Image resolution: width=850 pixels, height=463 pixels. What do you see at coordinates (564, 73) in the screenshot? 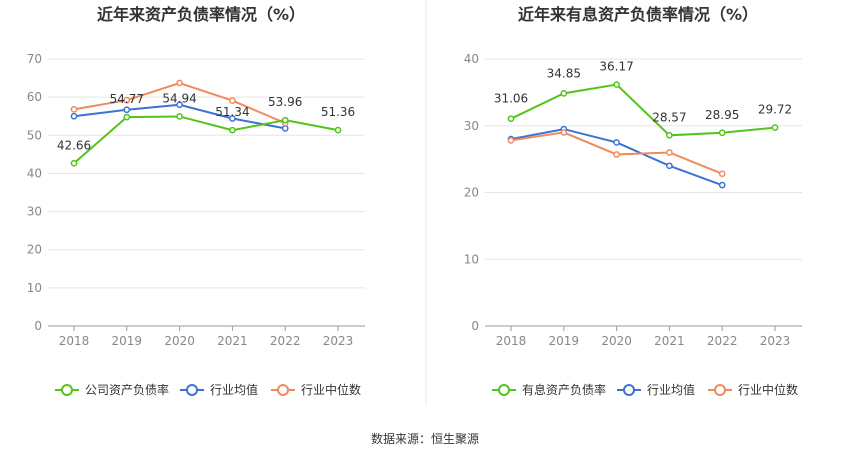
I see `data-label: 34.85` at bounding box center [564, 73].